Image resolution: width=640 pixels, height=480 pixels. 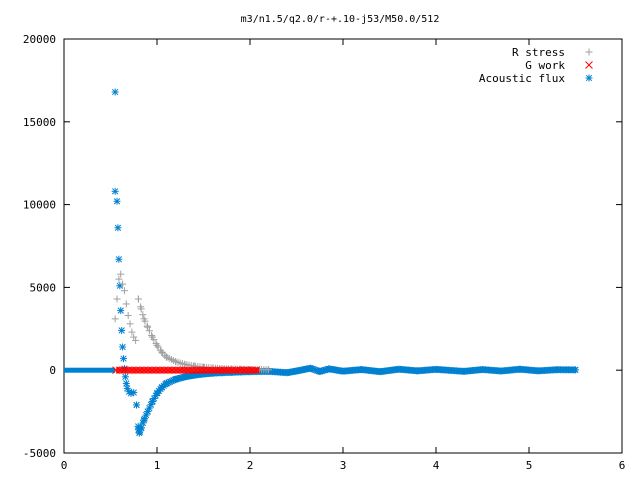 What do you see at coordinates (64, 465) in the screenshot?
I see `x-tick-label: 0` at bounding box center [64, 465].